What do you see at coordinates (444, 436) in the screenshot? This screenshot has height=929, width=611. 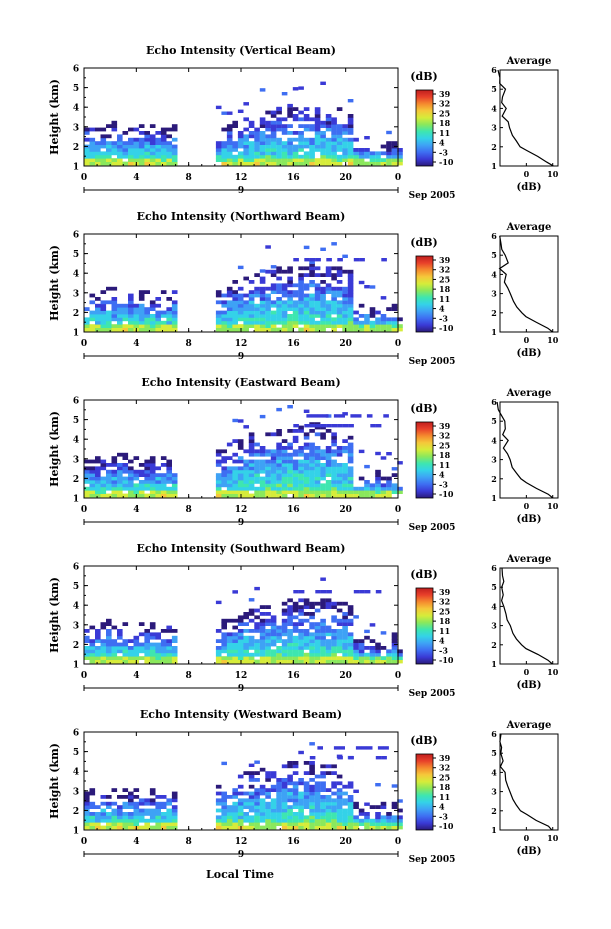 I see `colorbar-tick-label: 32` at bounding box center [444, 436].